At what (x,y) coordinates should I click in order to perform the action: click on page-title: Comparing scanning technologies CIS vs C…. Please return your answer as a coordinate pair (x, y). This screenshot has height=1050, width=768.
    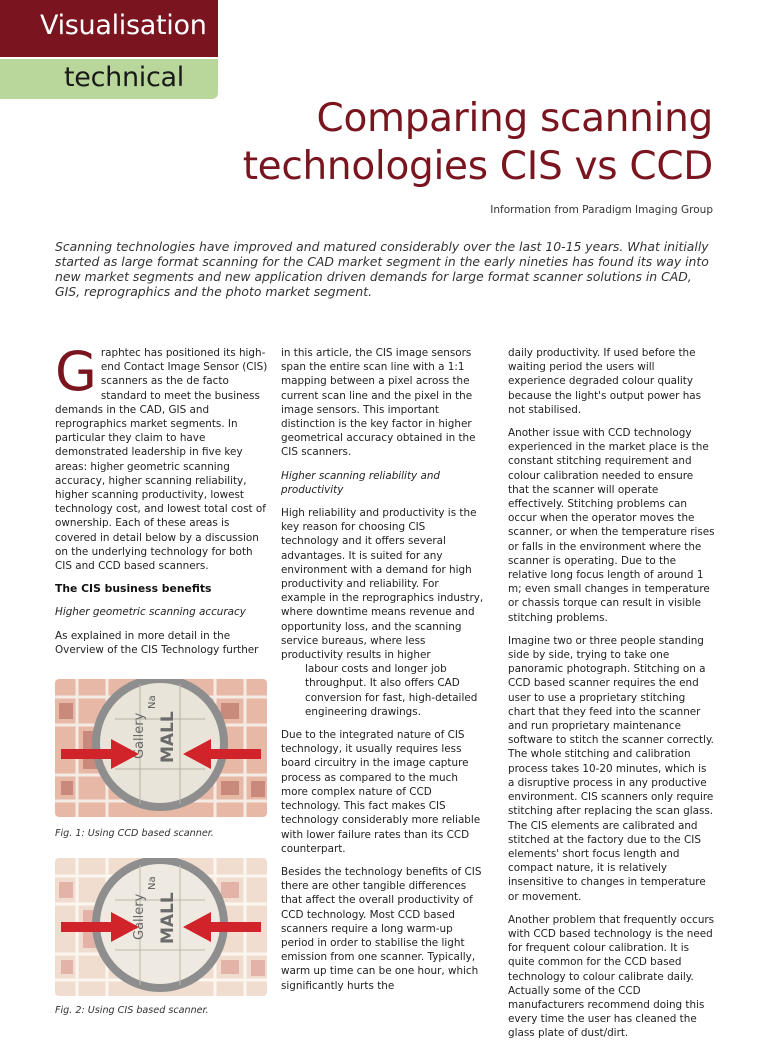
    Looking at the image, I should click on (478, 143).